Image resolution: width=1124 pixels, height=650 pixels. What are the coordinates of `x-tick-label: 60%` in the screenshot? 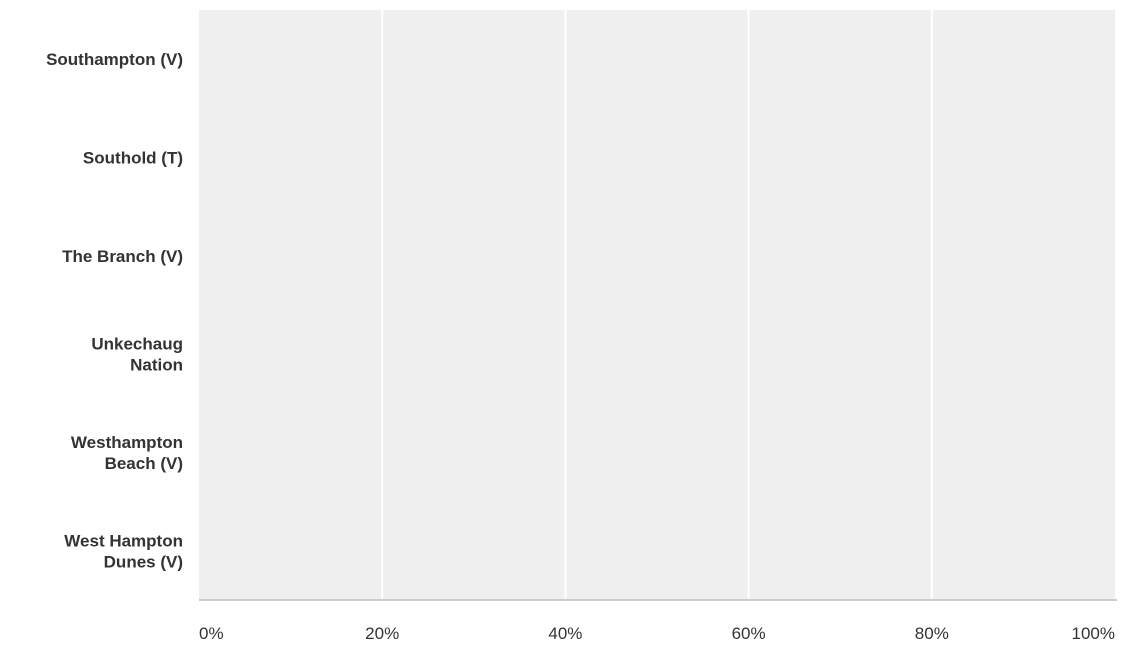 It's located at (749, 633).